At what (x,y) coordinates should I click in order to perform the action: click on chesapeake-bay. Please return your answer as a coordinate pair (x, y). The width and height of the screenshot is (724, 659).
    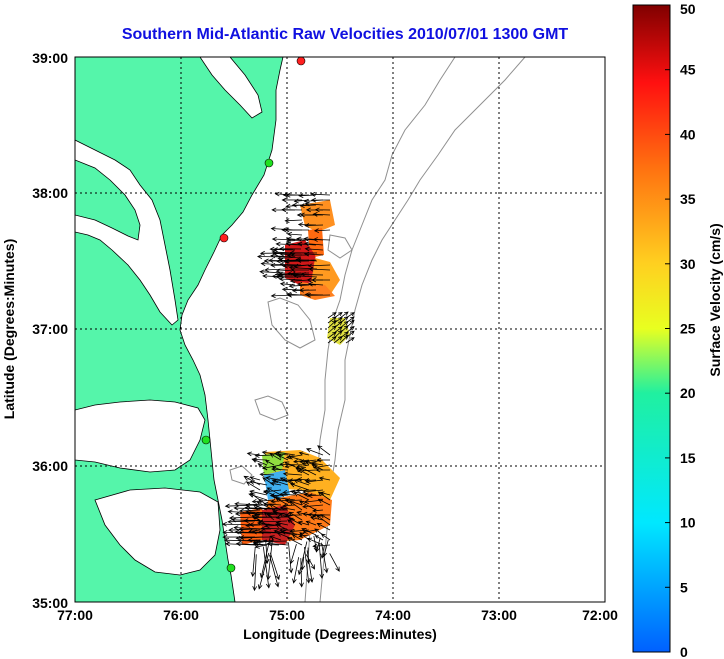
    Looking at the image, I should click on (127, 232).